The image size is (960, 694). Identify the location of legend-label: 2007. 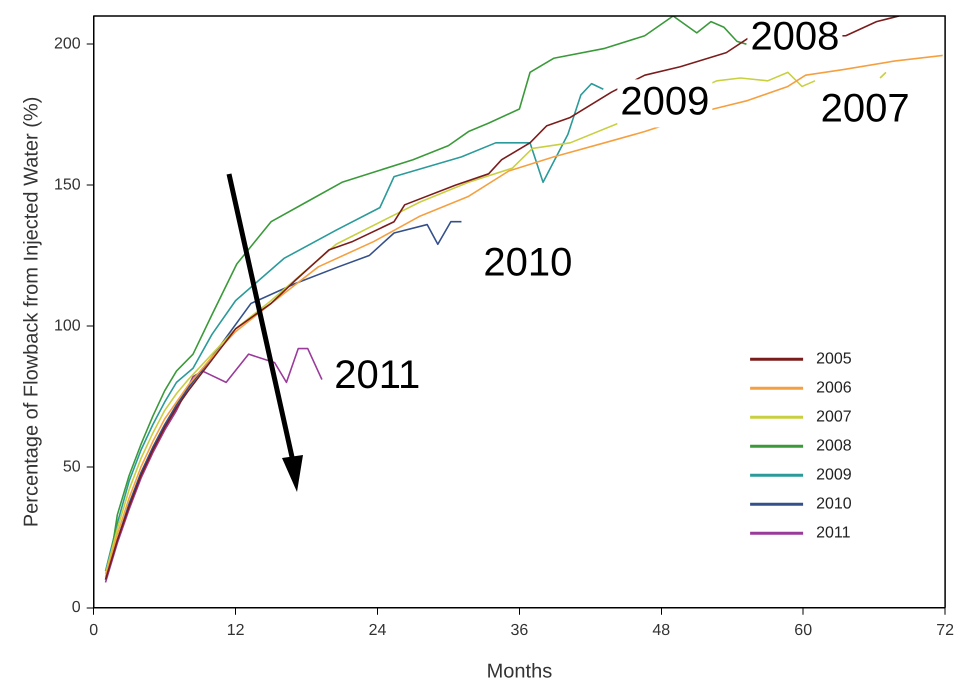
(834, 417).